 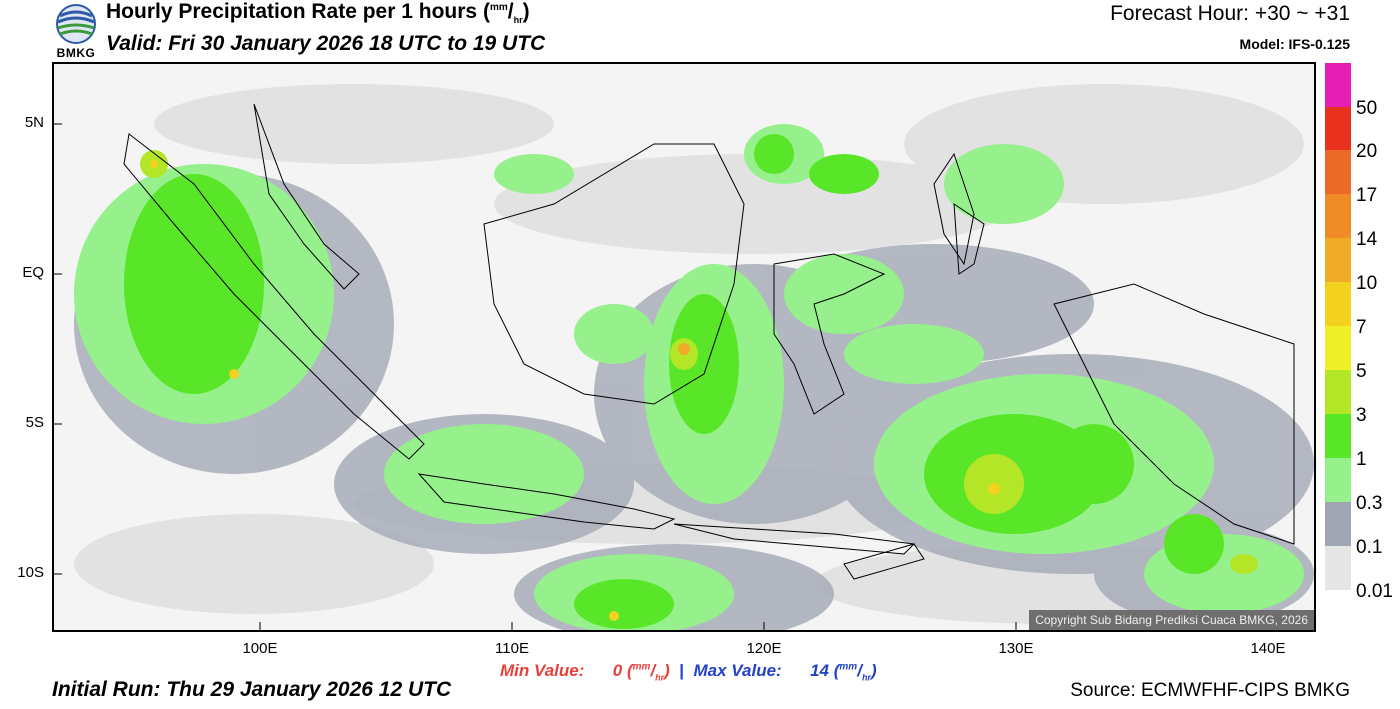 What do you see at coordinates (1361, 459) in the screenshot?
I see `colorbar-label-1: 1` at bounding box center [1361, 459].